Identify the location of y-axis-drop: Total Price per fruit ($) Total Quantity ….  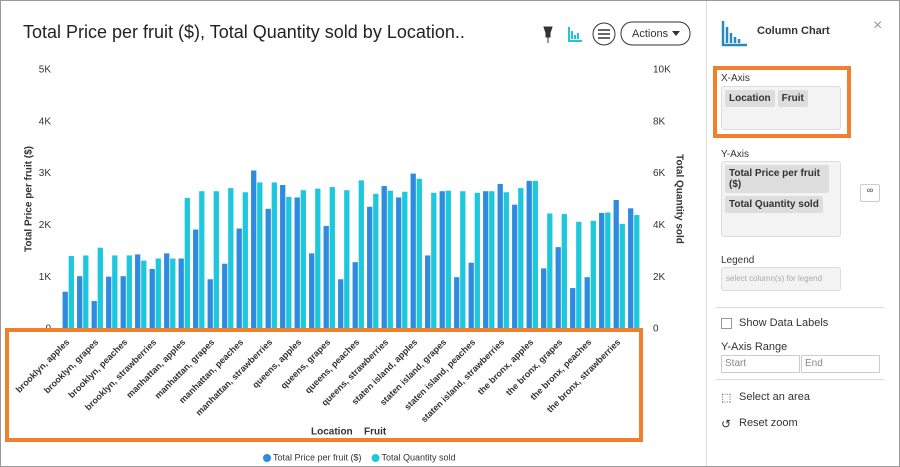
(781, 199).